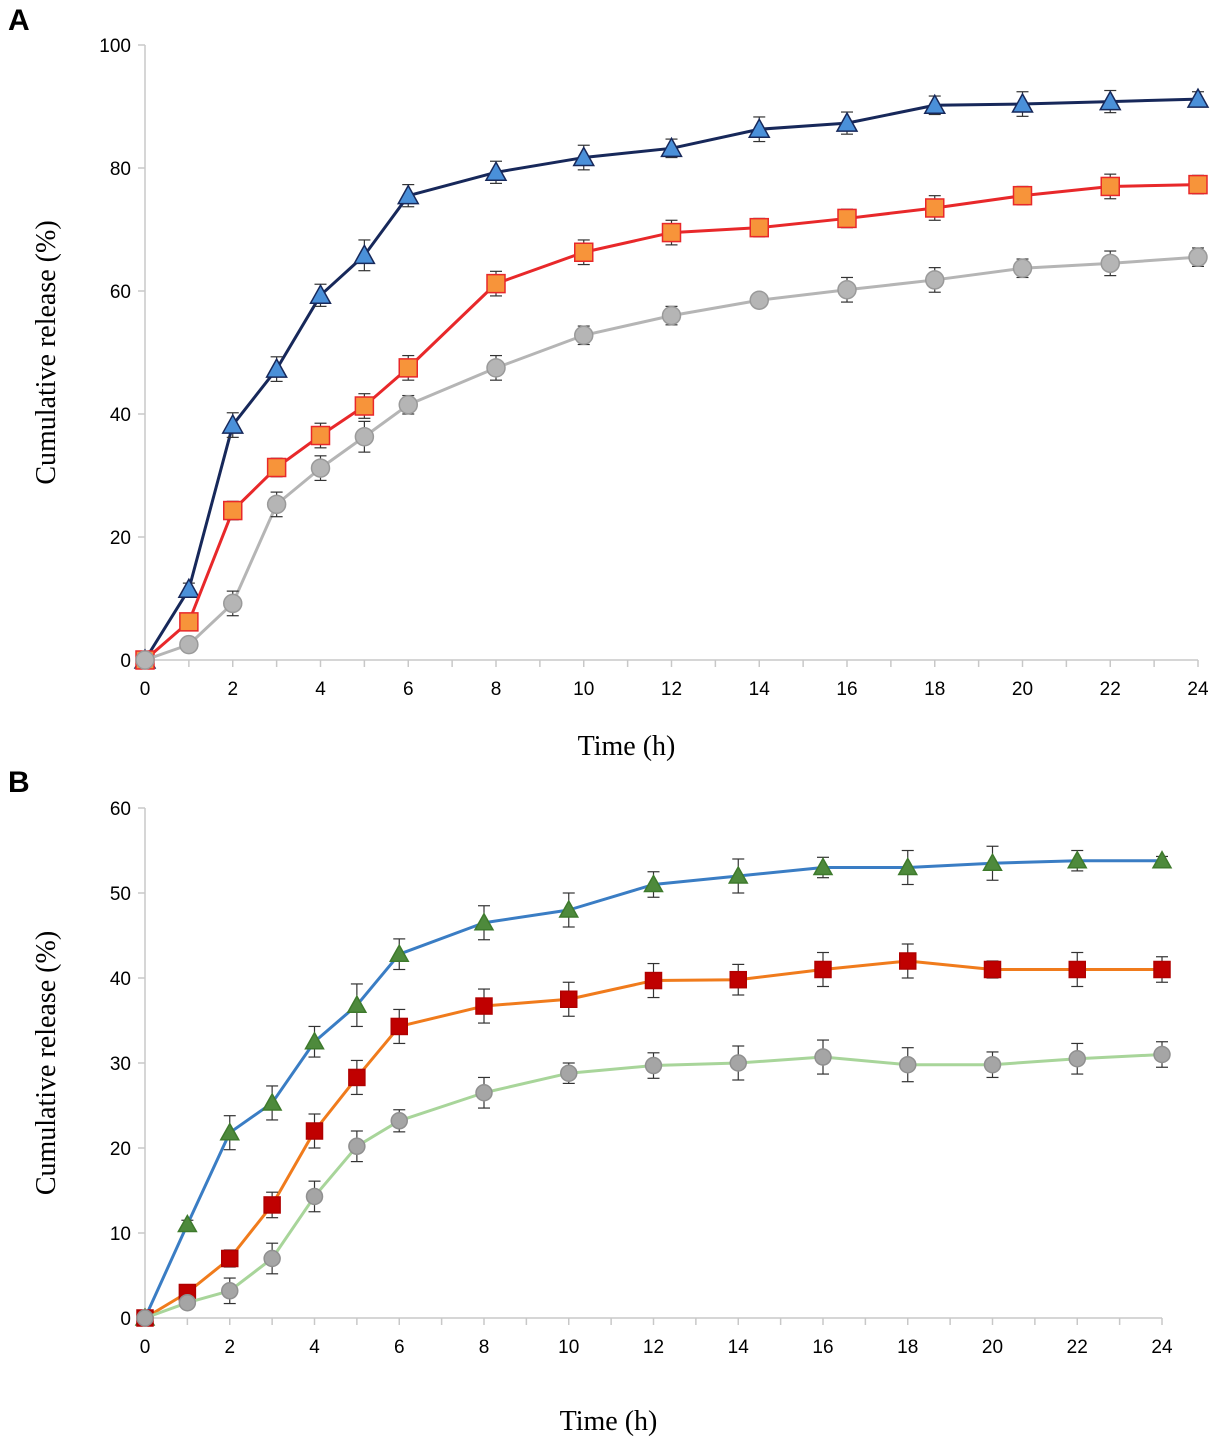 Image resolution: width=1221 pixels, height=1448 pixels. What do you see at coordinates (568, 1347) in the screenshot?
I see `panel-b-x-tick-label: 10` at bounding box center [568, 1347].